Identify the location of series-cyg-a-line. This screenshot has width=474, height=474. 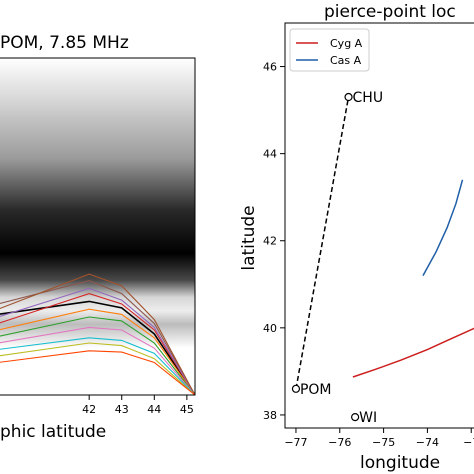
(413, 352).